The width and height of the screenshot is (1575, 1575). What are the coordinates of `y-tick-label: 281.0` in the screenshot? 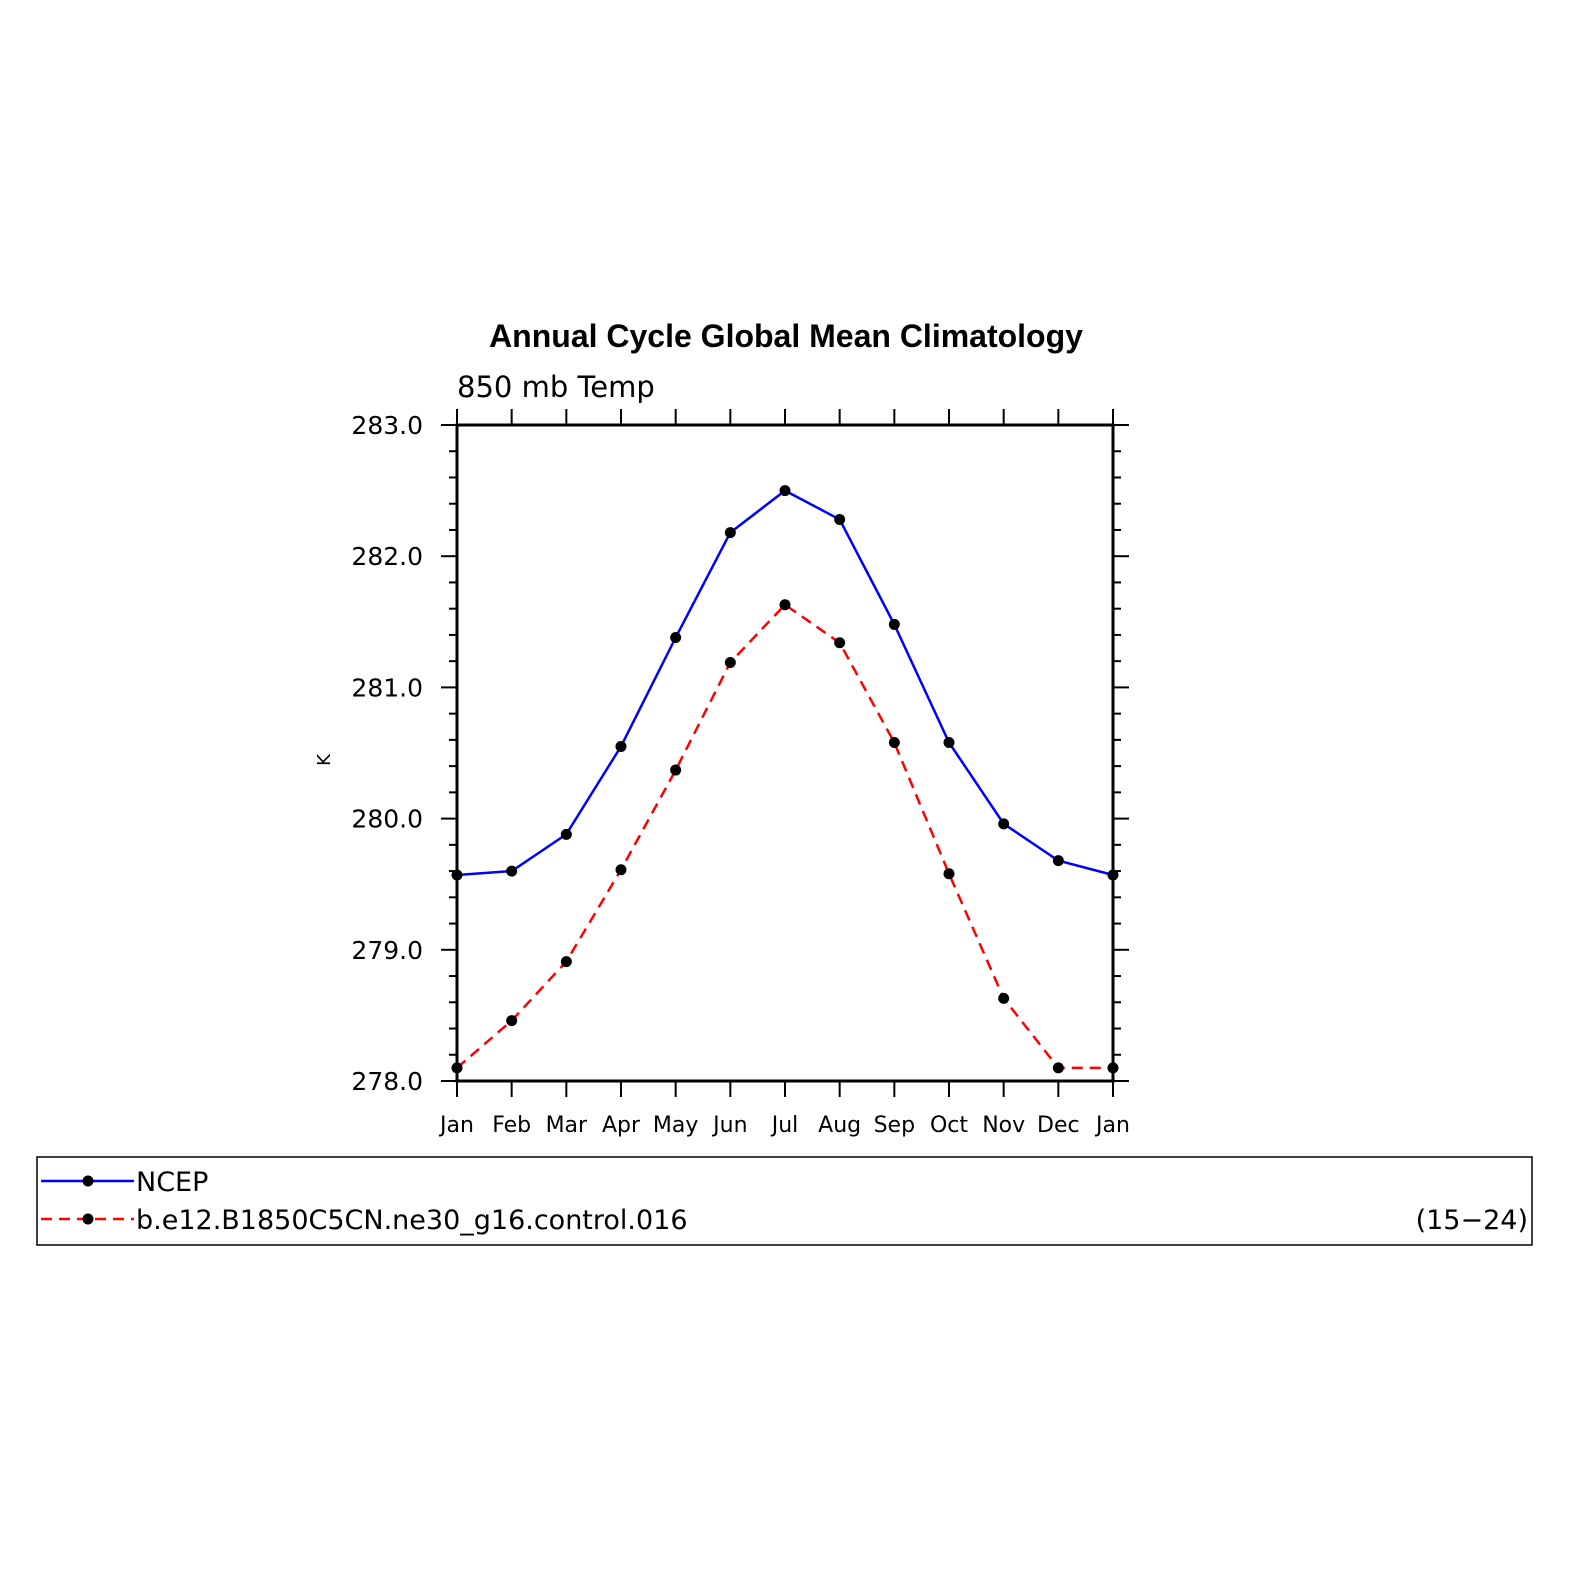 It's located at (387, 687).